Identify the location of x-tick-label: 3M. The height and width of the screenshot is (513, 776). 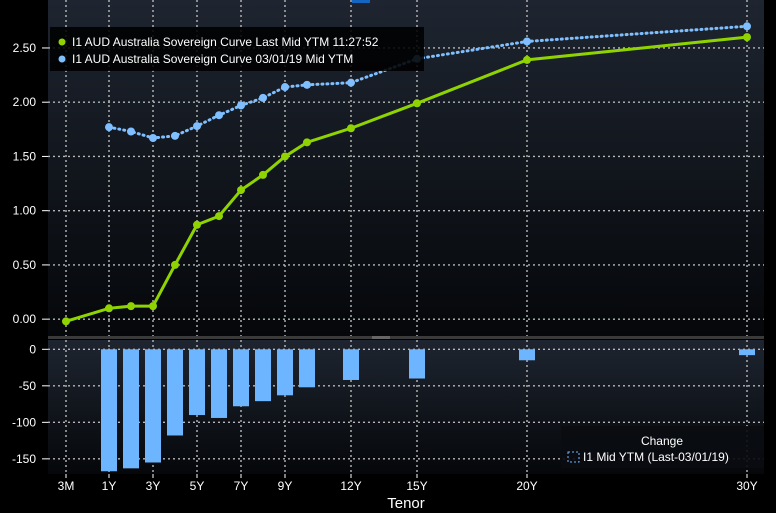
(66, 486).